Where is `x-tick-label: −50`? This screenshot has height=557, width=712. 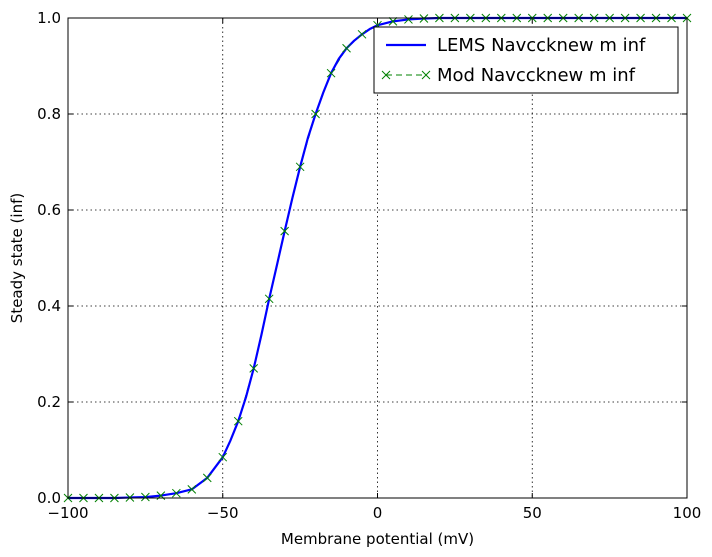 x-tick-label: −50 is located at coordinates (223, 513).